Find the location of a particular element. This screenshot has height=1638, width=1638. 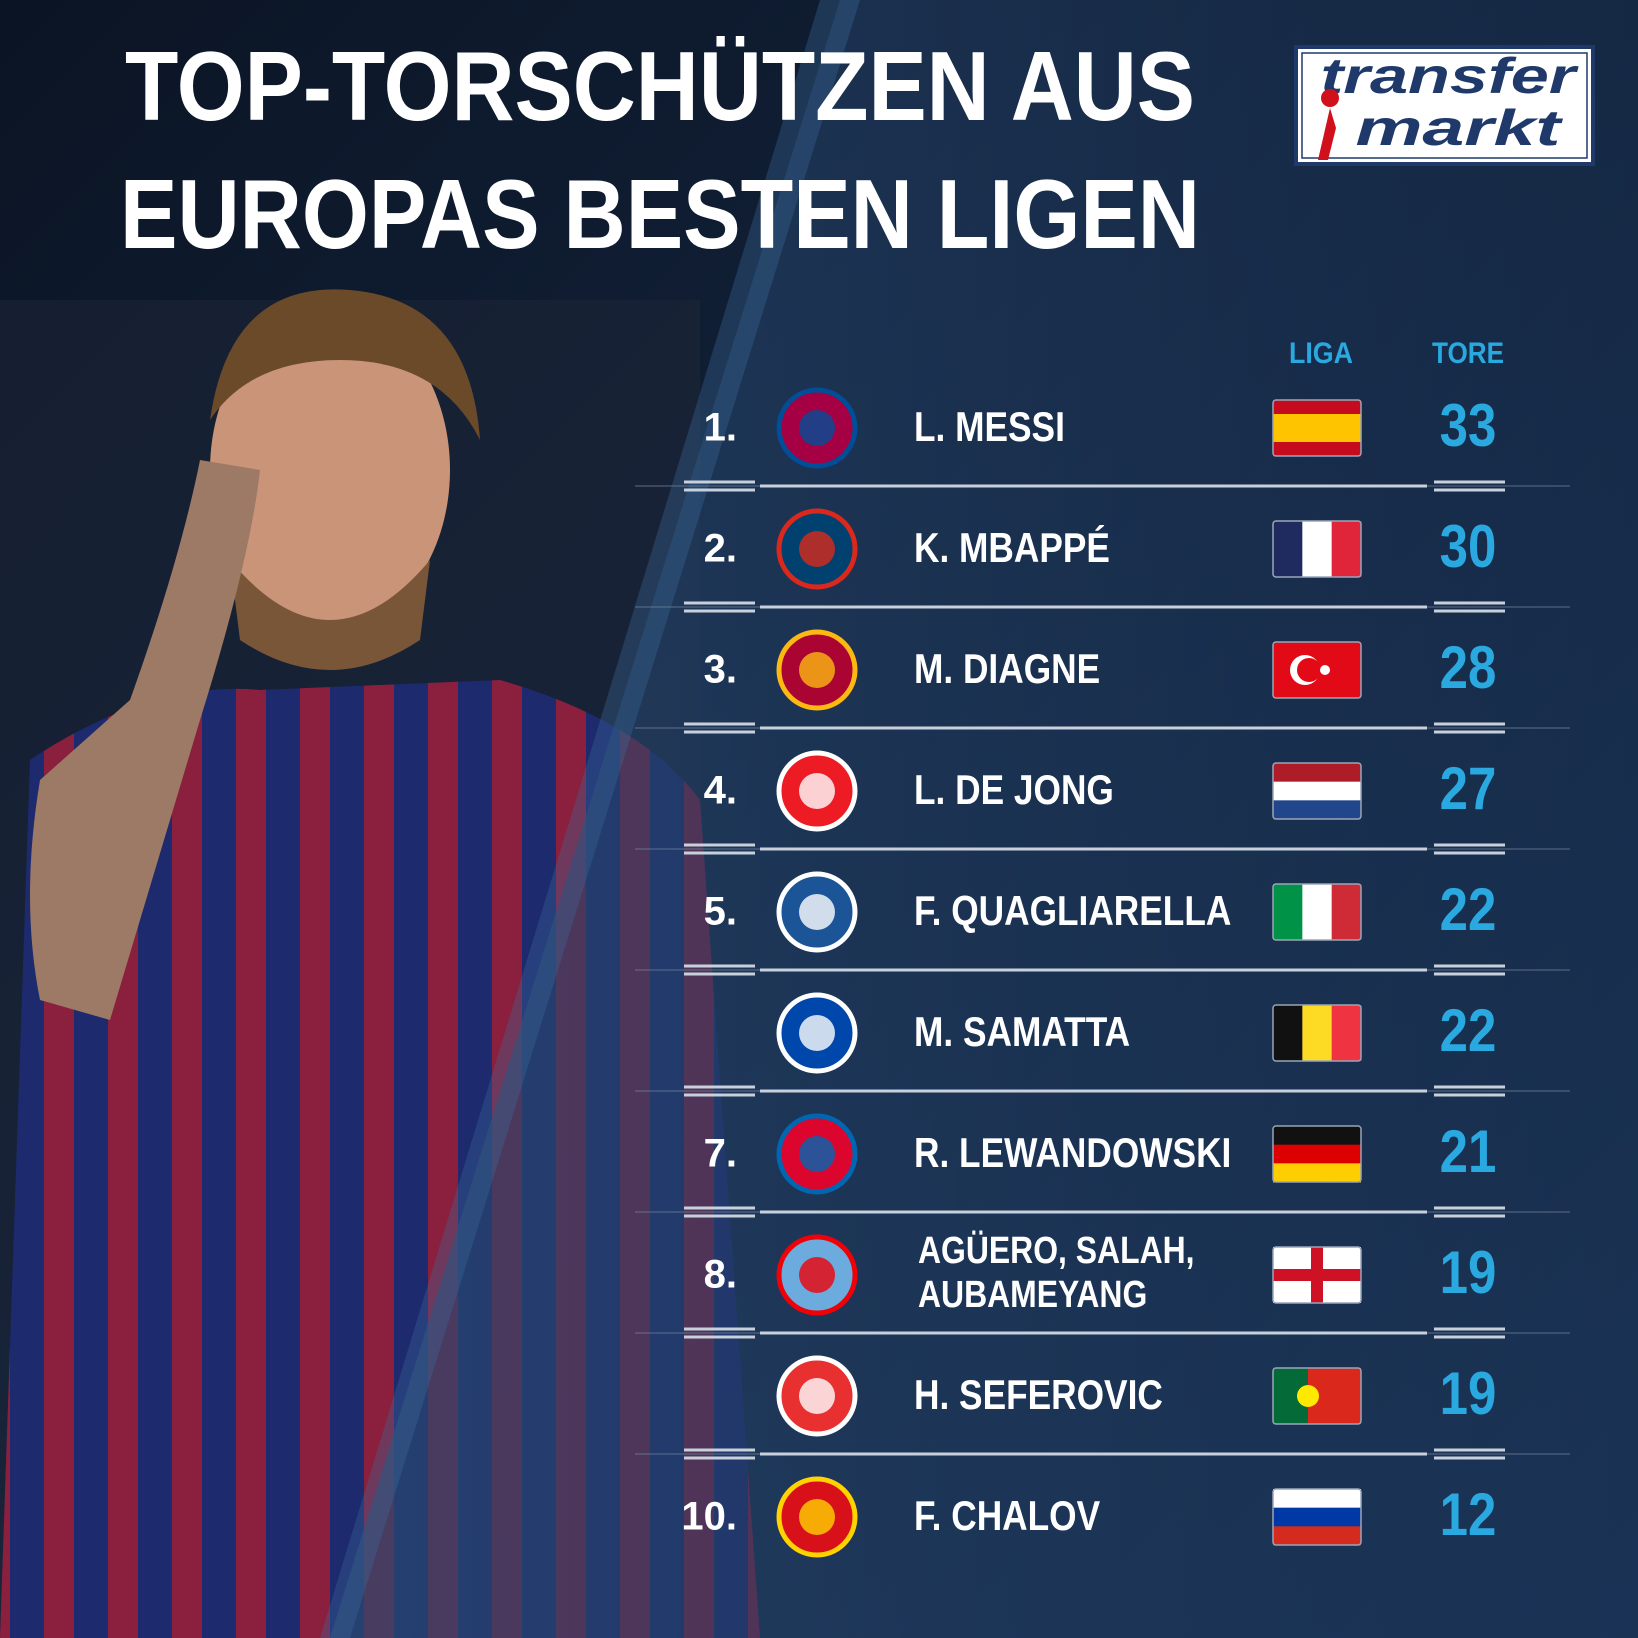

player-name: M. DIAGNE is located at coordinates (1007, 669).